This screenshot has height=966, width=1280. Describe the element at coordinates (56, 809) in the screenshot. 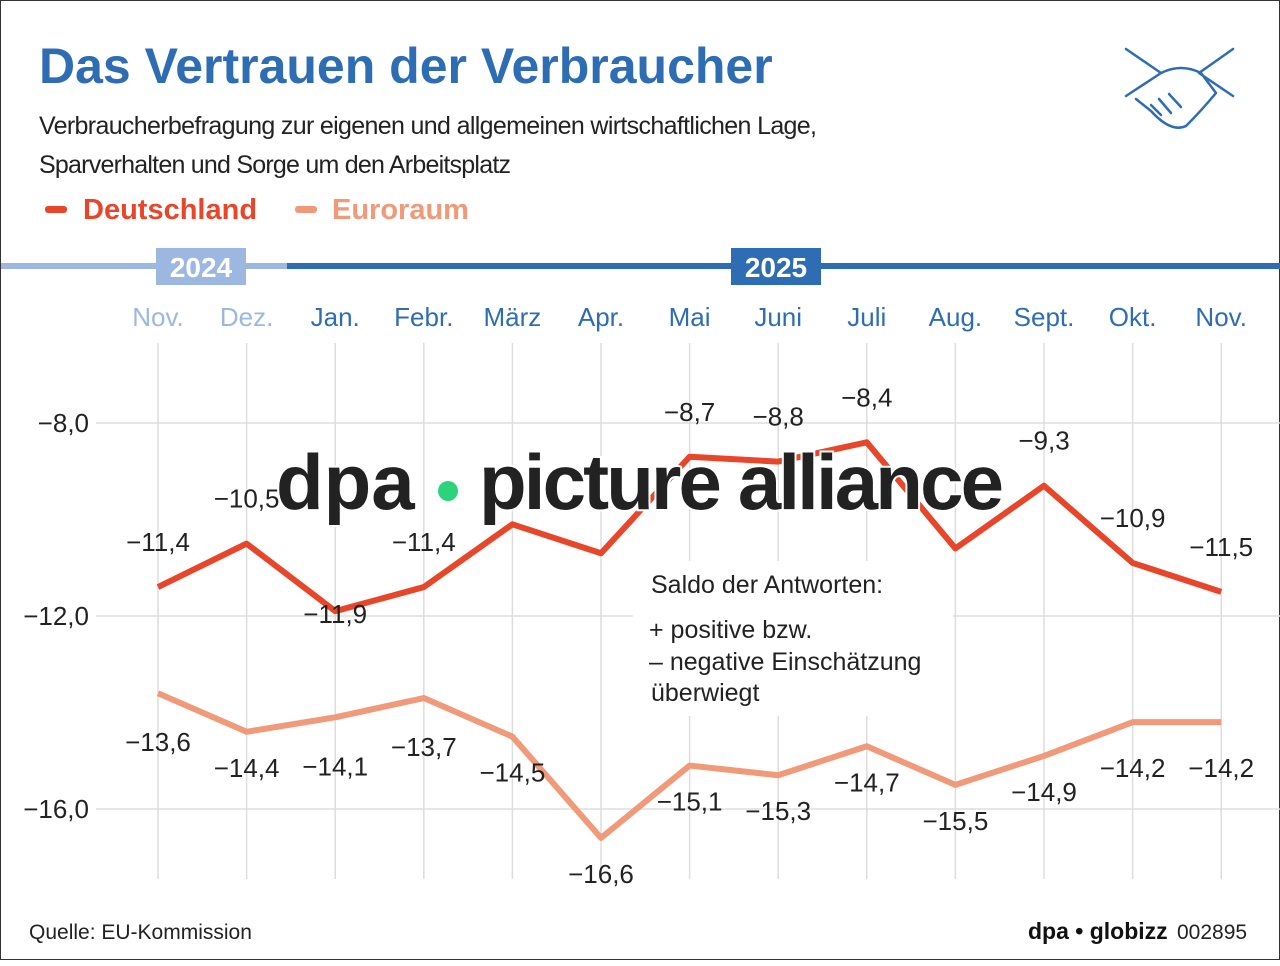

I see `y-tick-label: −16,0` at that location.